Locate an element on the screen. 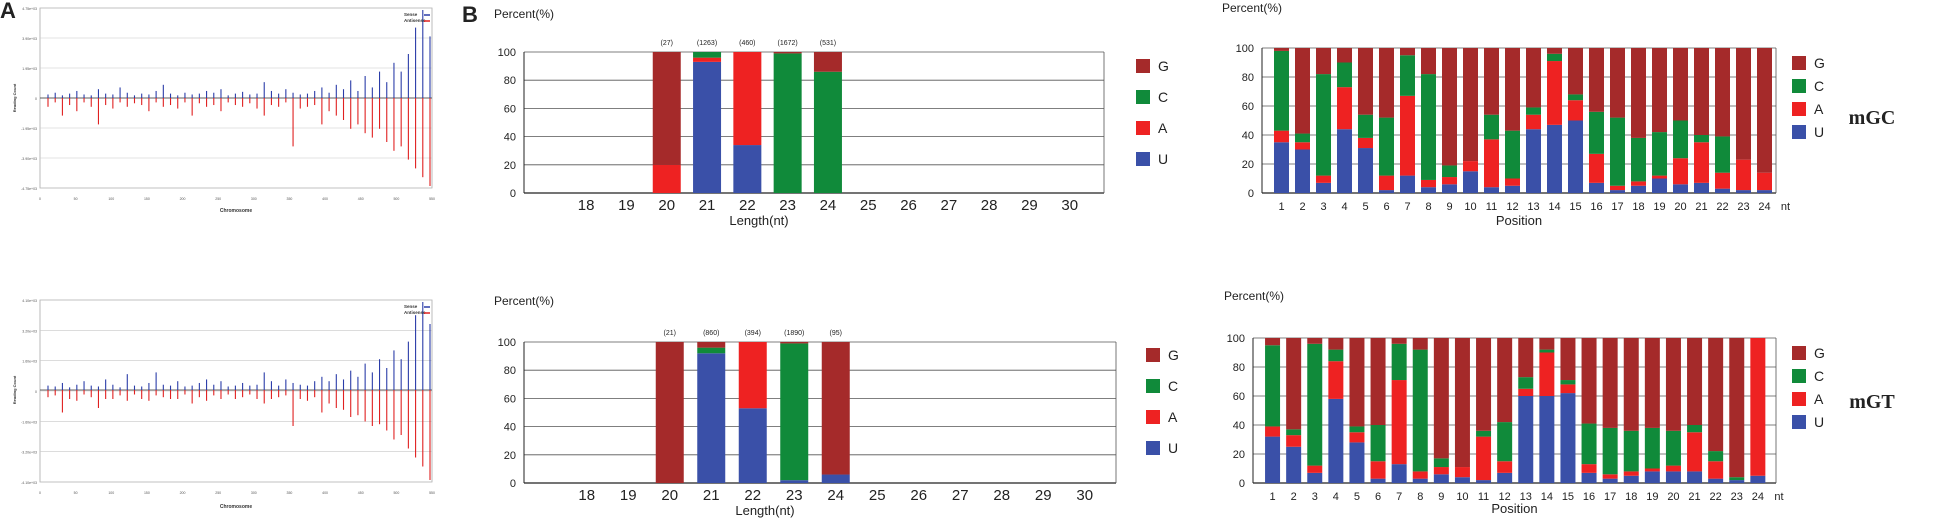  y-tick-label: 3.90e+03 is located at coordinates (29, 39).